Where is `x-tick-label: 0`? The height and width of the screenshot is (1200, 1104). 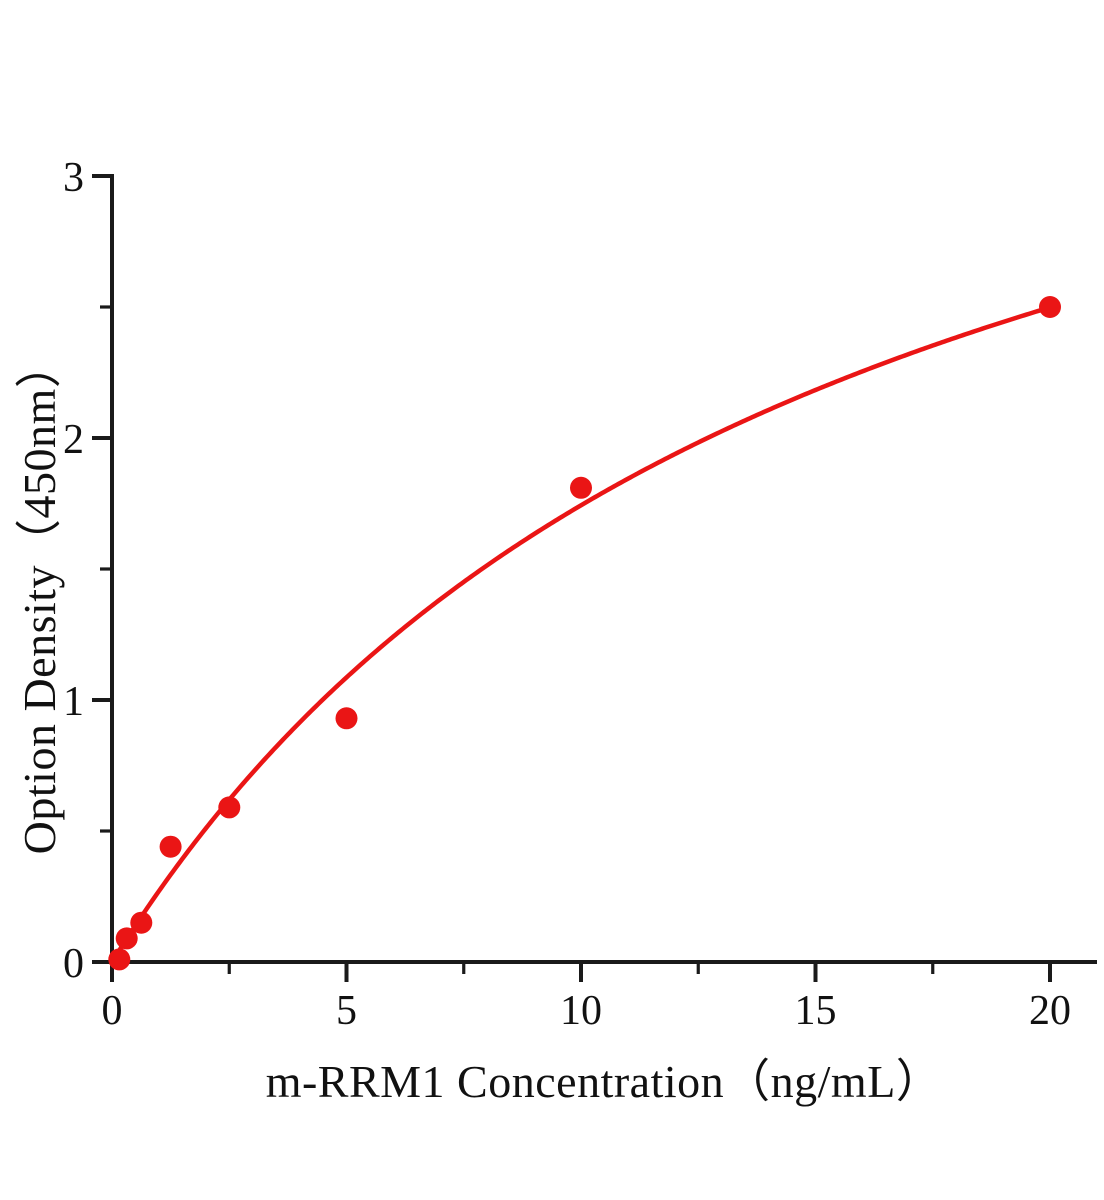 x-tick-label: 0 is located at coordinates (112, 1011).